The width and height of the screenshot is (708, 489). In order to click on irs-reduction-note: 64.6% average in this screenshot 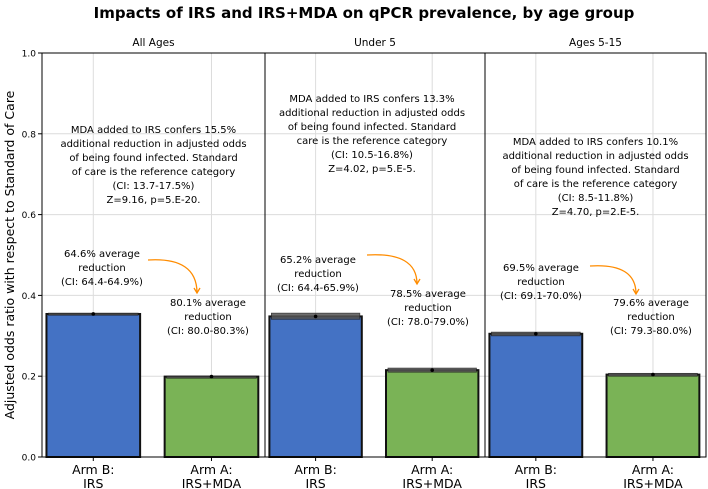, I will do `click(102, 254)`.